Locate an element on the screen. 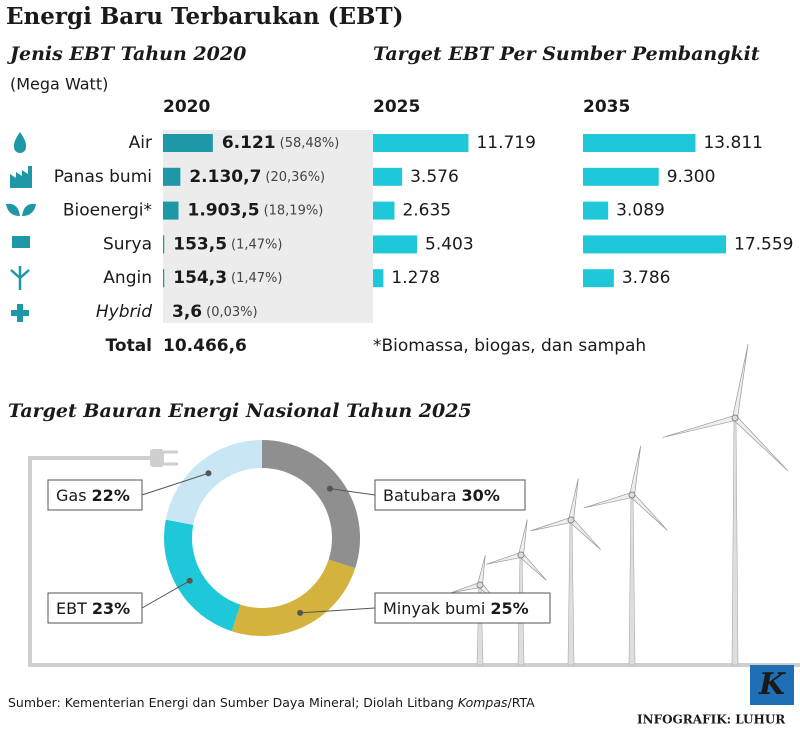  logo-box is located at coordinates (772, 685).